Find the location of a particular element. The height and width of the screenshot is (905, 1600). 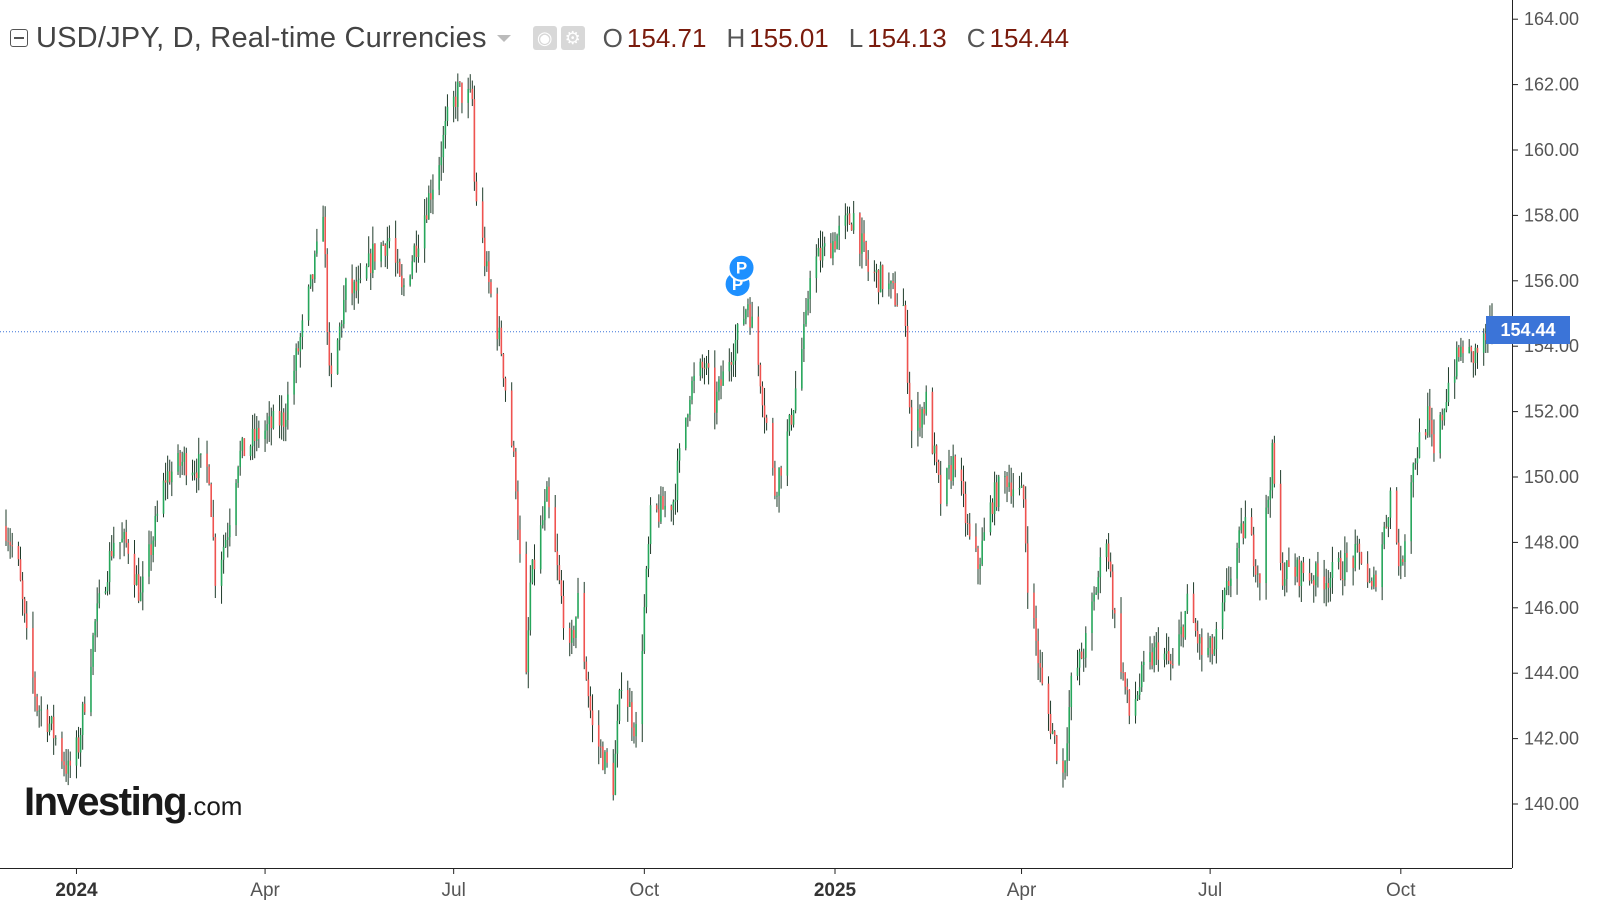

collapse-icon is located at coordinates (19, 38).